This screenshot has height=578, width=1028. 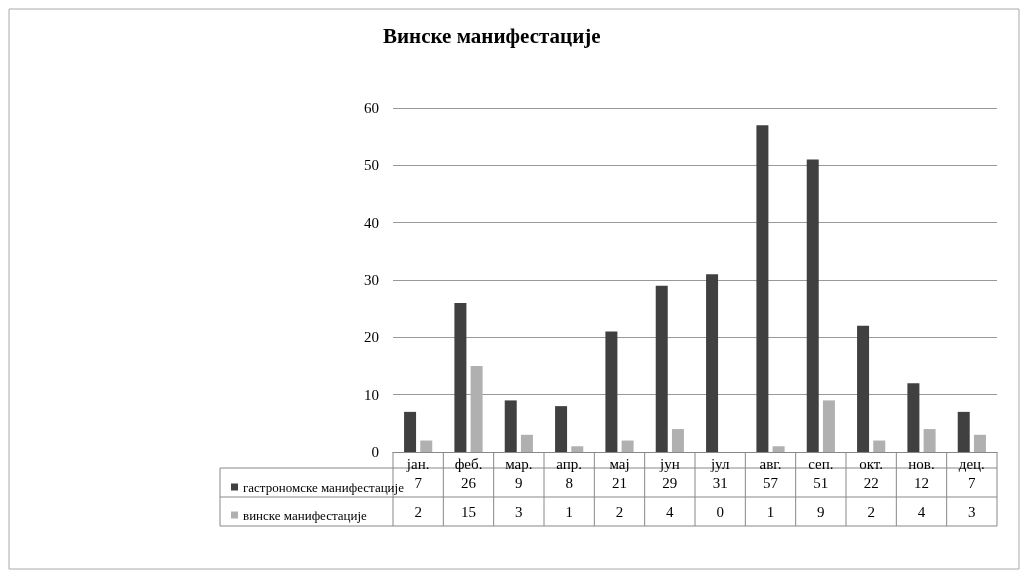 What do you see at coordinates (371, 394) in the screenshot?
I see `y-tick-label: 10` at bounding box center [371, 394].